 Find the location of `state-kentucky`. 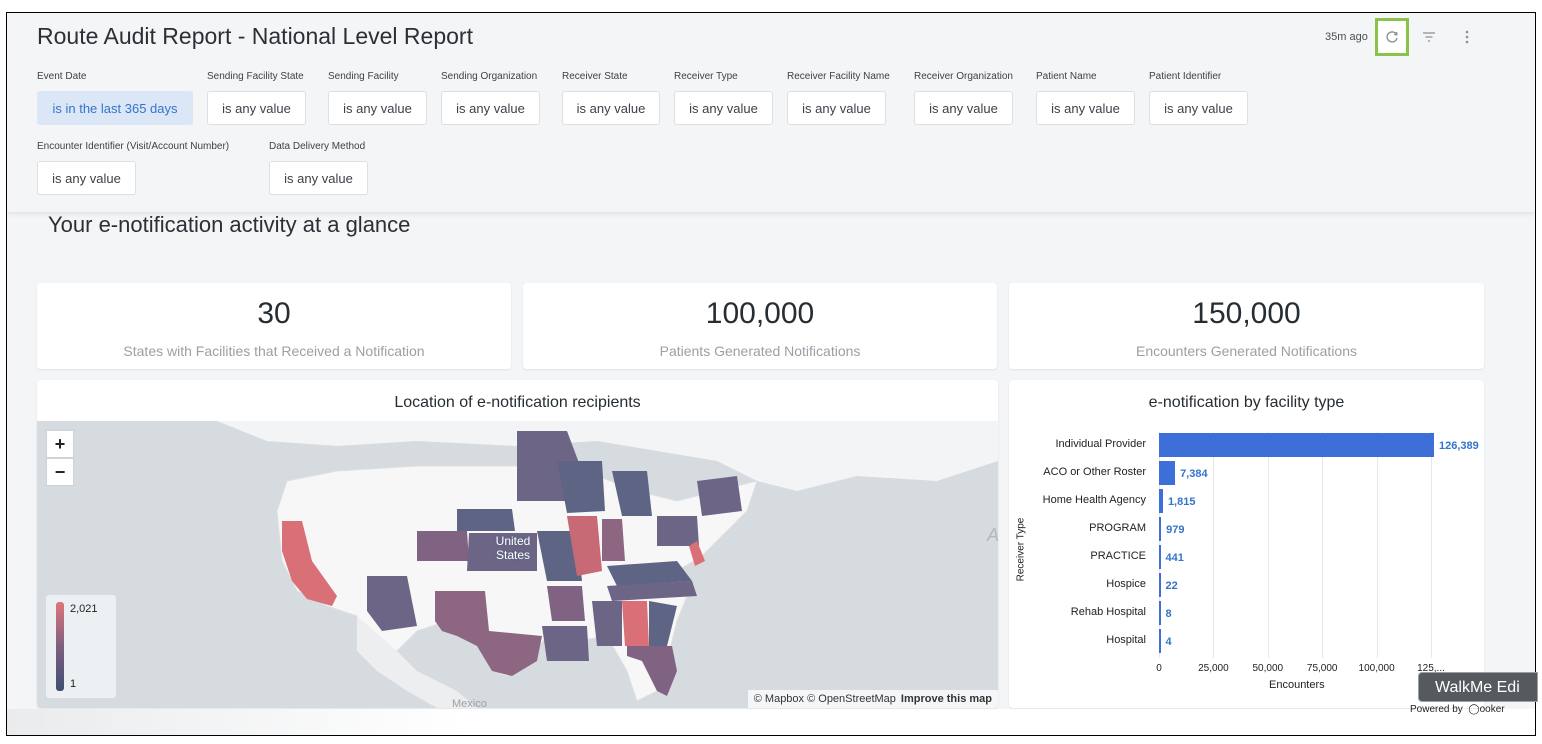

state-kentucky is located at coordinates (649, 573).